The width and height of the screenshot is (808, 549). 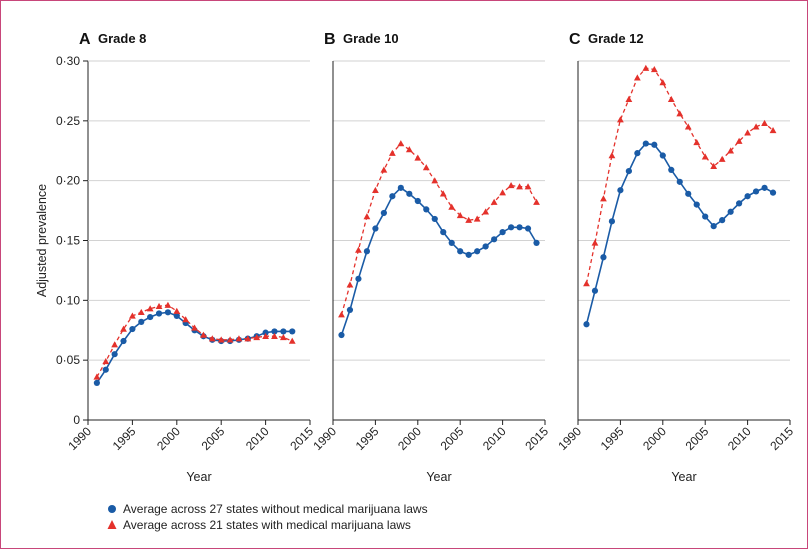 What do you see at coordinates (330, 39) in the screenshot?
I see `panel-letter: B` at bounding box center [330, 39].